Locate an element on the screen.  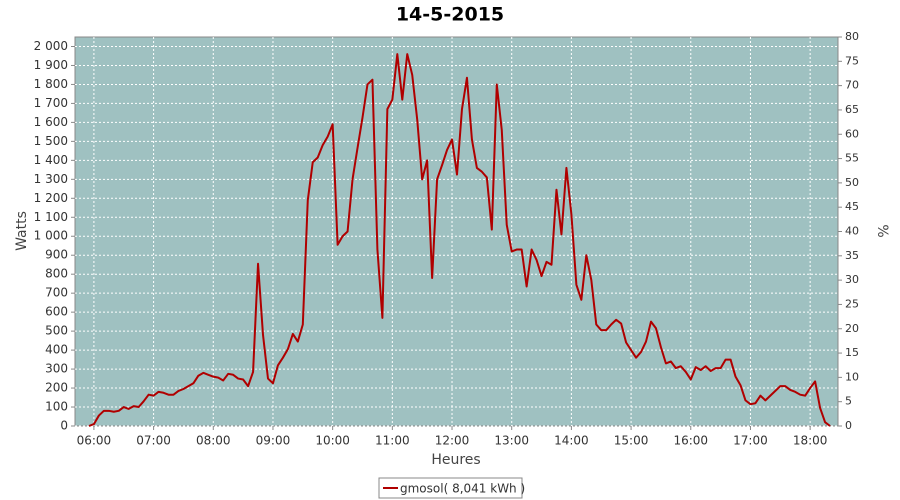
y-tick-label: 700 is located at coordinates (56, 293).